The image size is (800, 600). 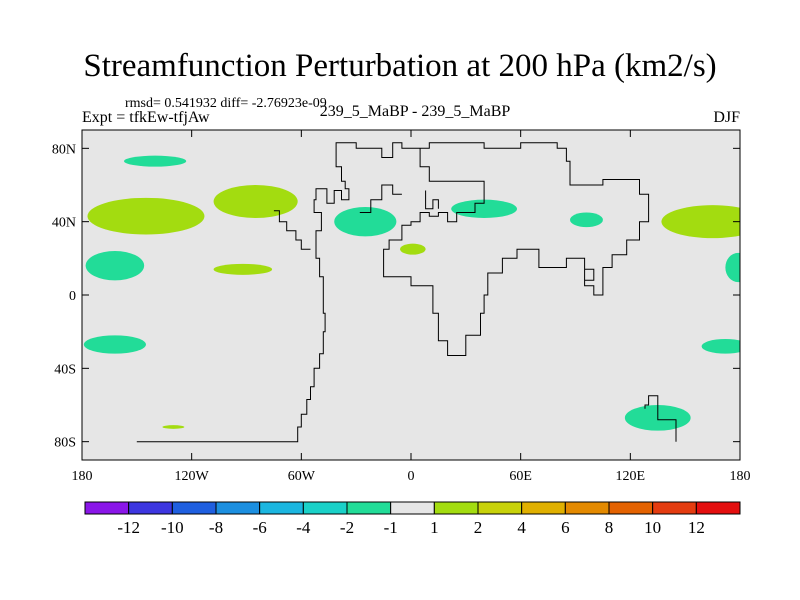 What do you see at coordinates (652, 527) in the screenshot?
I see `colorbar-label: 10` at bounding box center [652, 527].